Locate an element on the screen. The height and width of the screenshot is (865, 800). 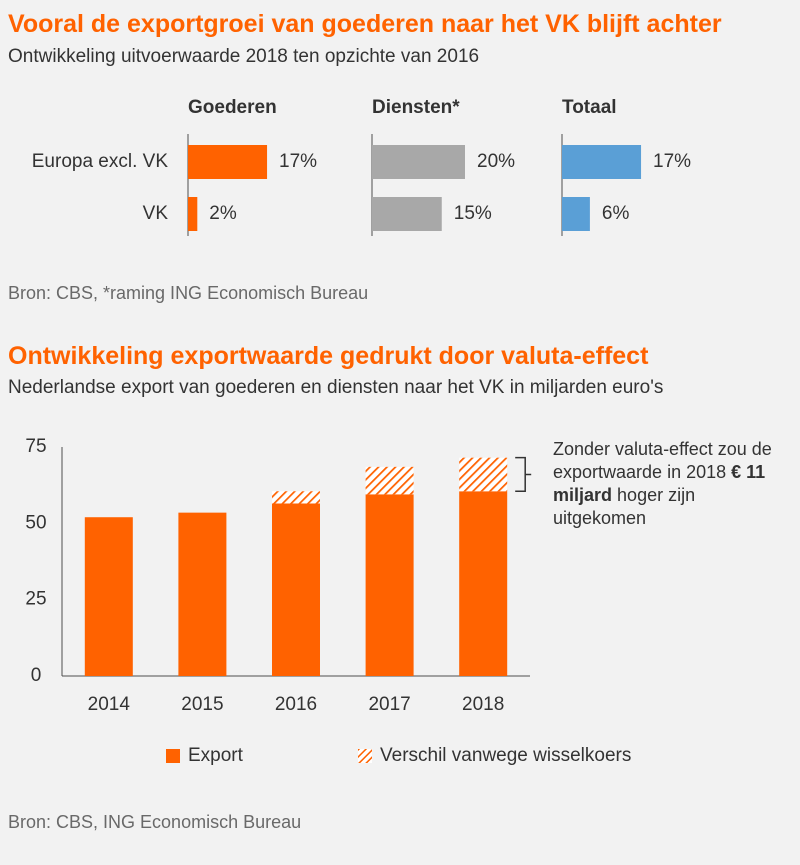
legend-swatch-export is located at coordinates (173, 756).